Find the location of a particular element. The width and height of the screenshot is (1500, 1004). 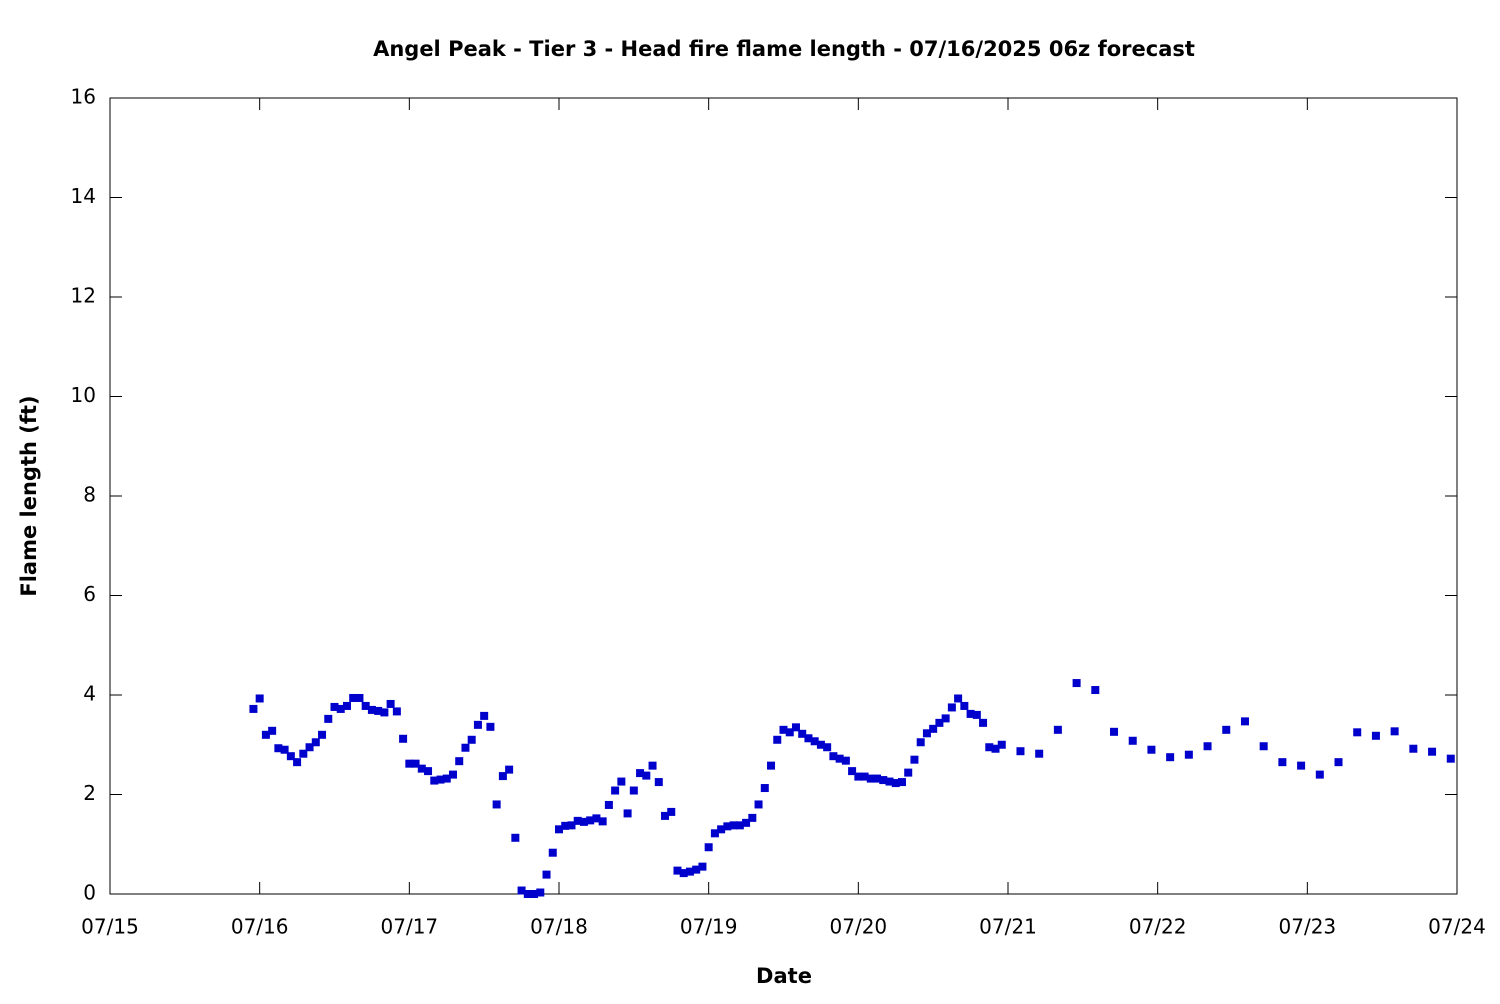

y-tick-label: 8 is located at coordinates (89, 495).